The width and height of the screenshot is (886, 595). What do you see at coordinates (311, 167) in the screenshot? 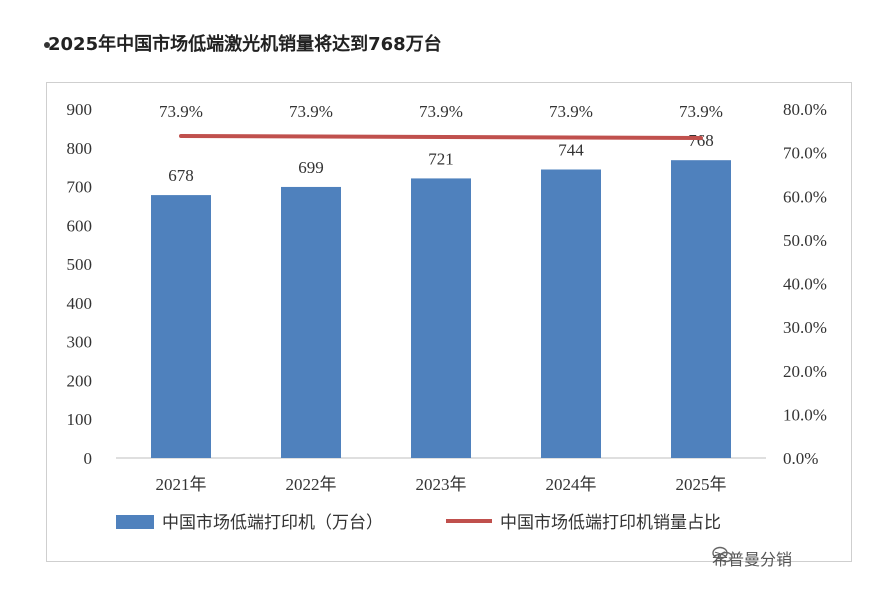
I see `bar-value-label: 699` at bounding box center [311, 167].